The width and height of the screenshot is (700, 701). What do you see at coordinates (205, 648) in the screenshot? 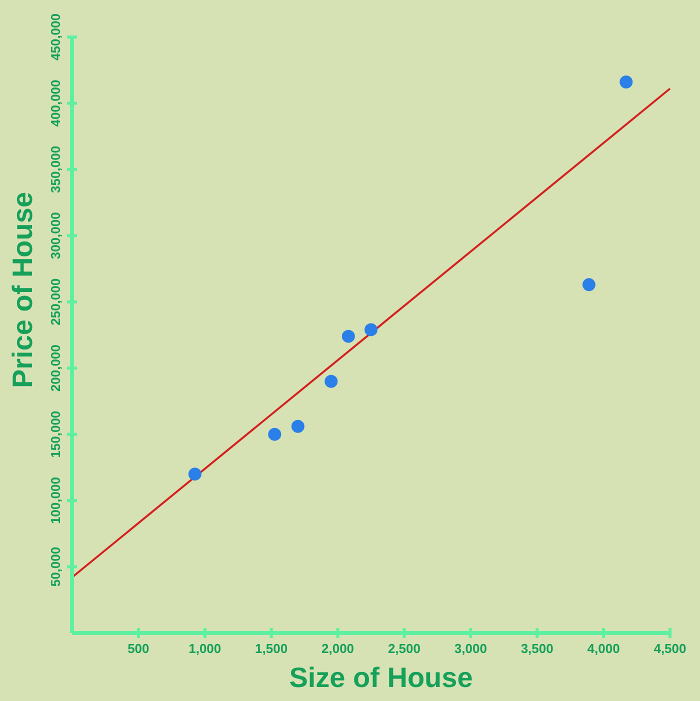
I see `x-tick-label: 1,000` at bounding box center [205, 648].